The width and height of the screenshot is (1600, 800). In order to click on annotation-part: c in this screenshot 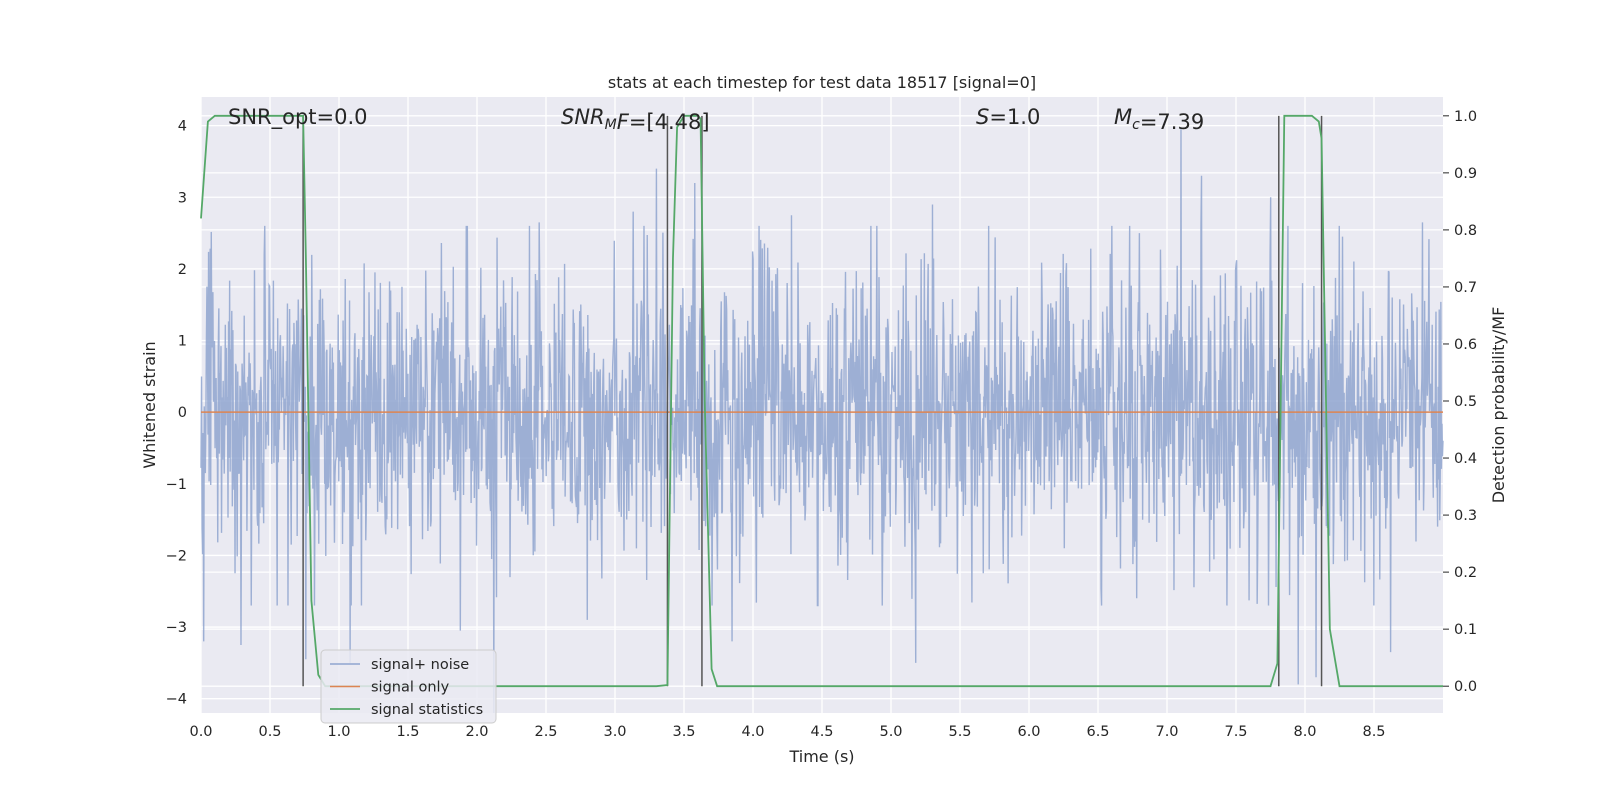, I will do `click(1136, 125)`.